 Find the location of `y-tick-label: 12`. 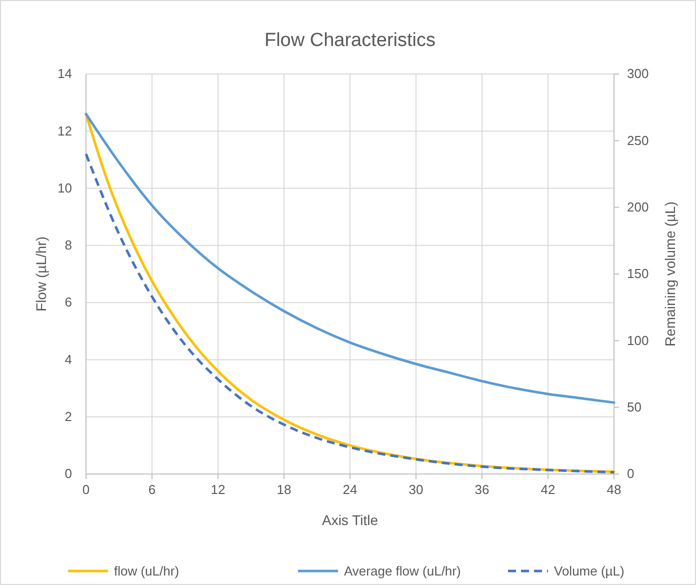

y-tick-label: 12 is located at coordinates (65, 130).